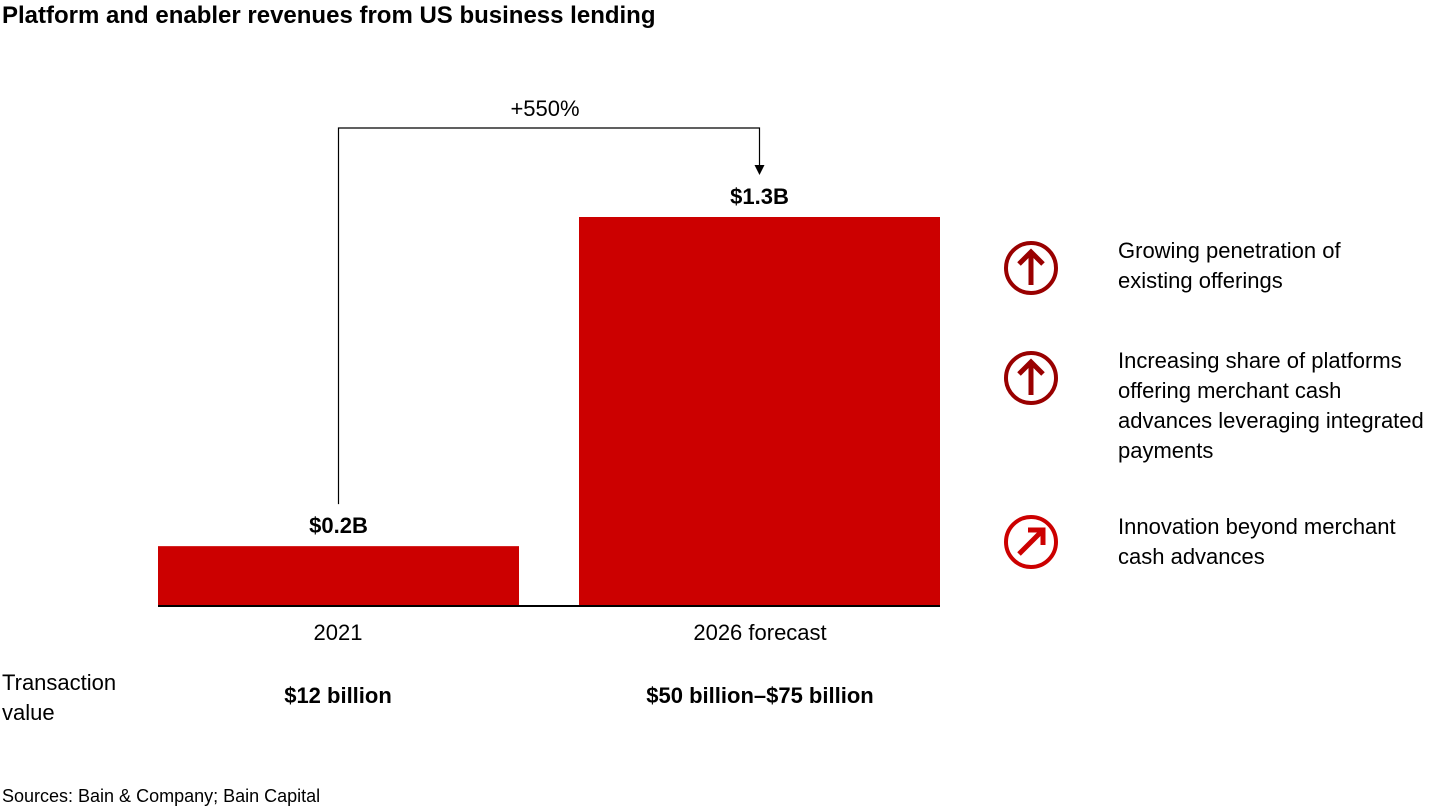 This screenshot has height=810, width=1440. What do you see at coordinates (161, 796) in the screenshot?
I see `source-note: Sources: Bain & Company; Bain Capital` at bounding box center [161, 796].